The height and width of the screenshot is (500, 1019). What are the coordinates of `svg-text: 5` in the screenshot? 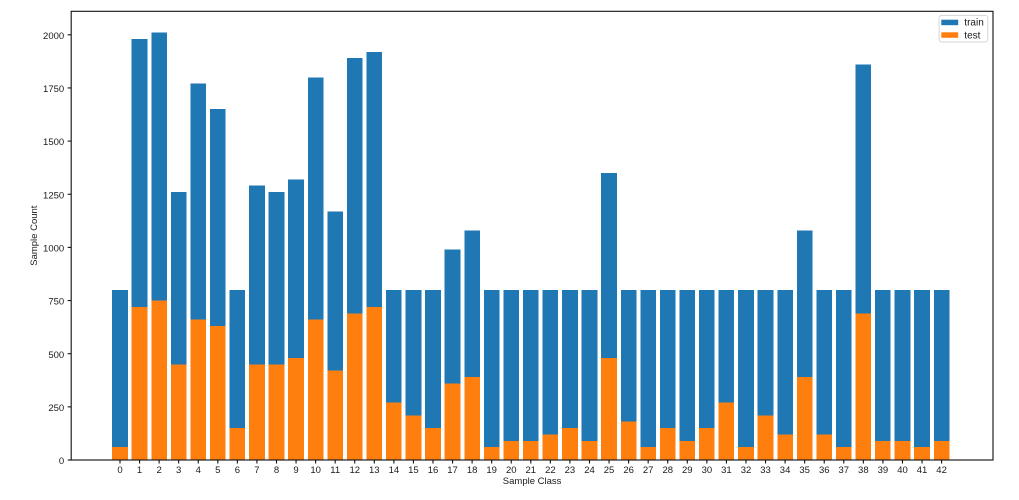 It's located at (217, 470).